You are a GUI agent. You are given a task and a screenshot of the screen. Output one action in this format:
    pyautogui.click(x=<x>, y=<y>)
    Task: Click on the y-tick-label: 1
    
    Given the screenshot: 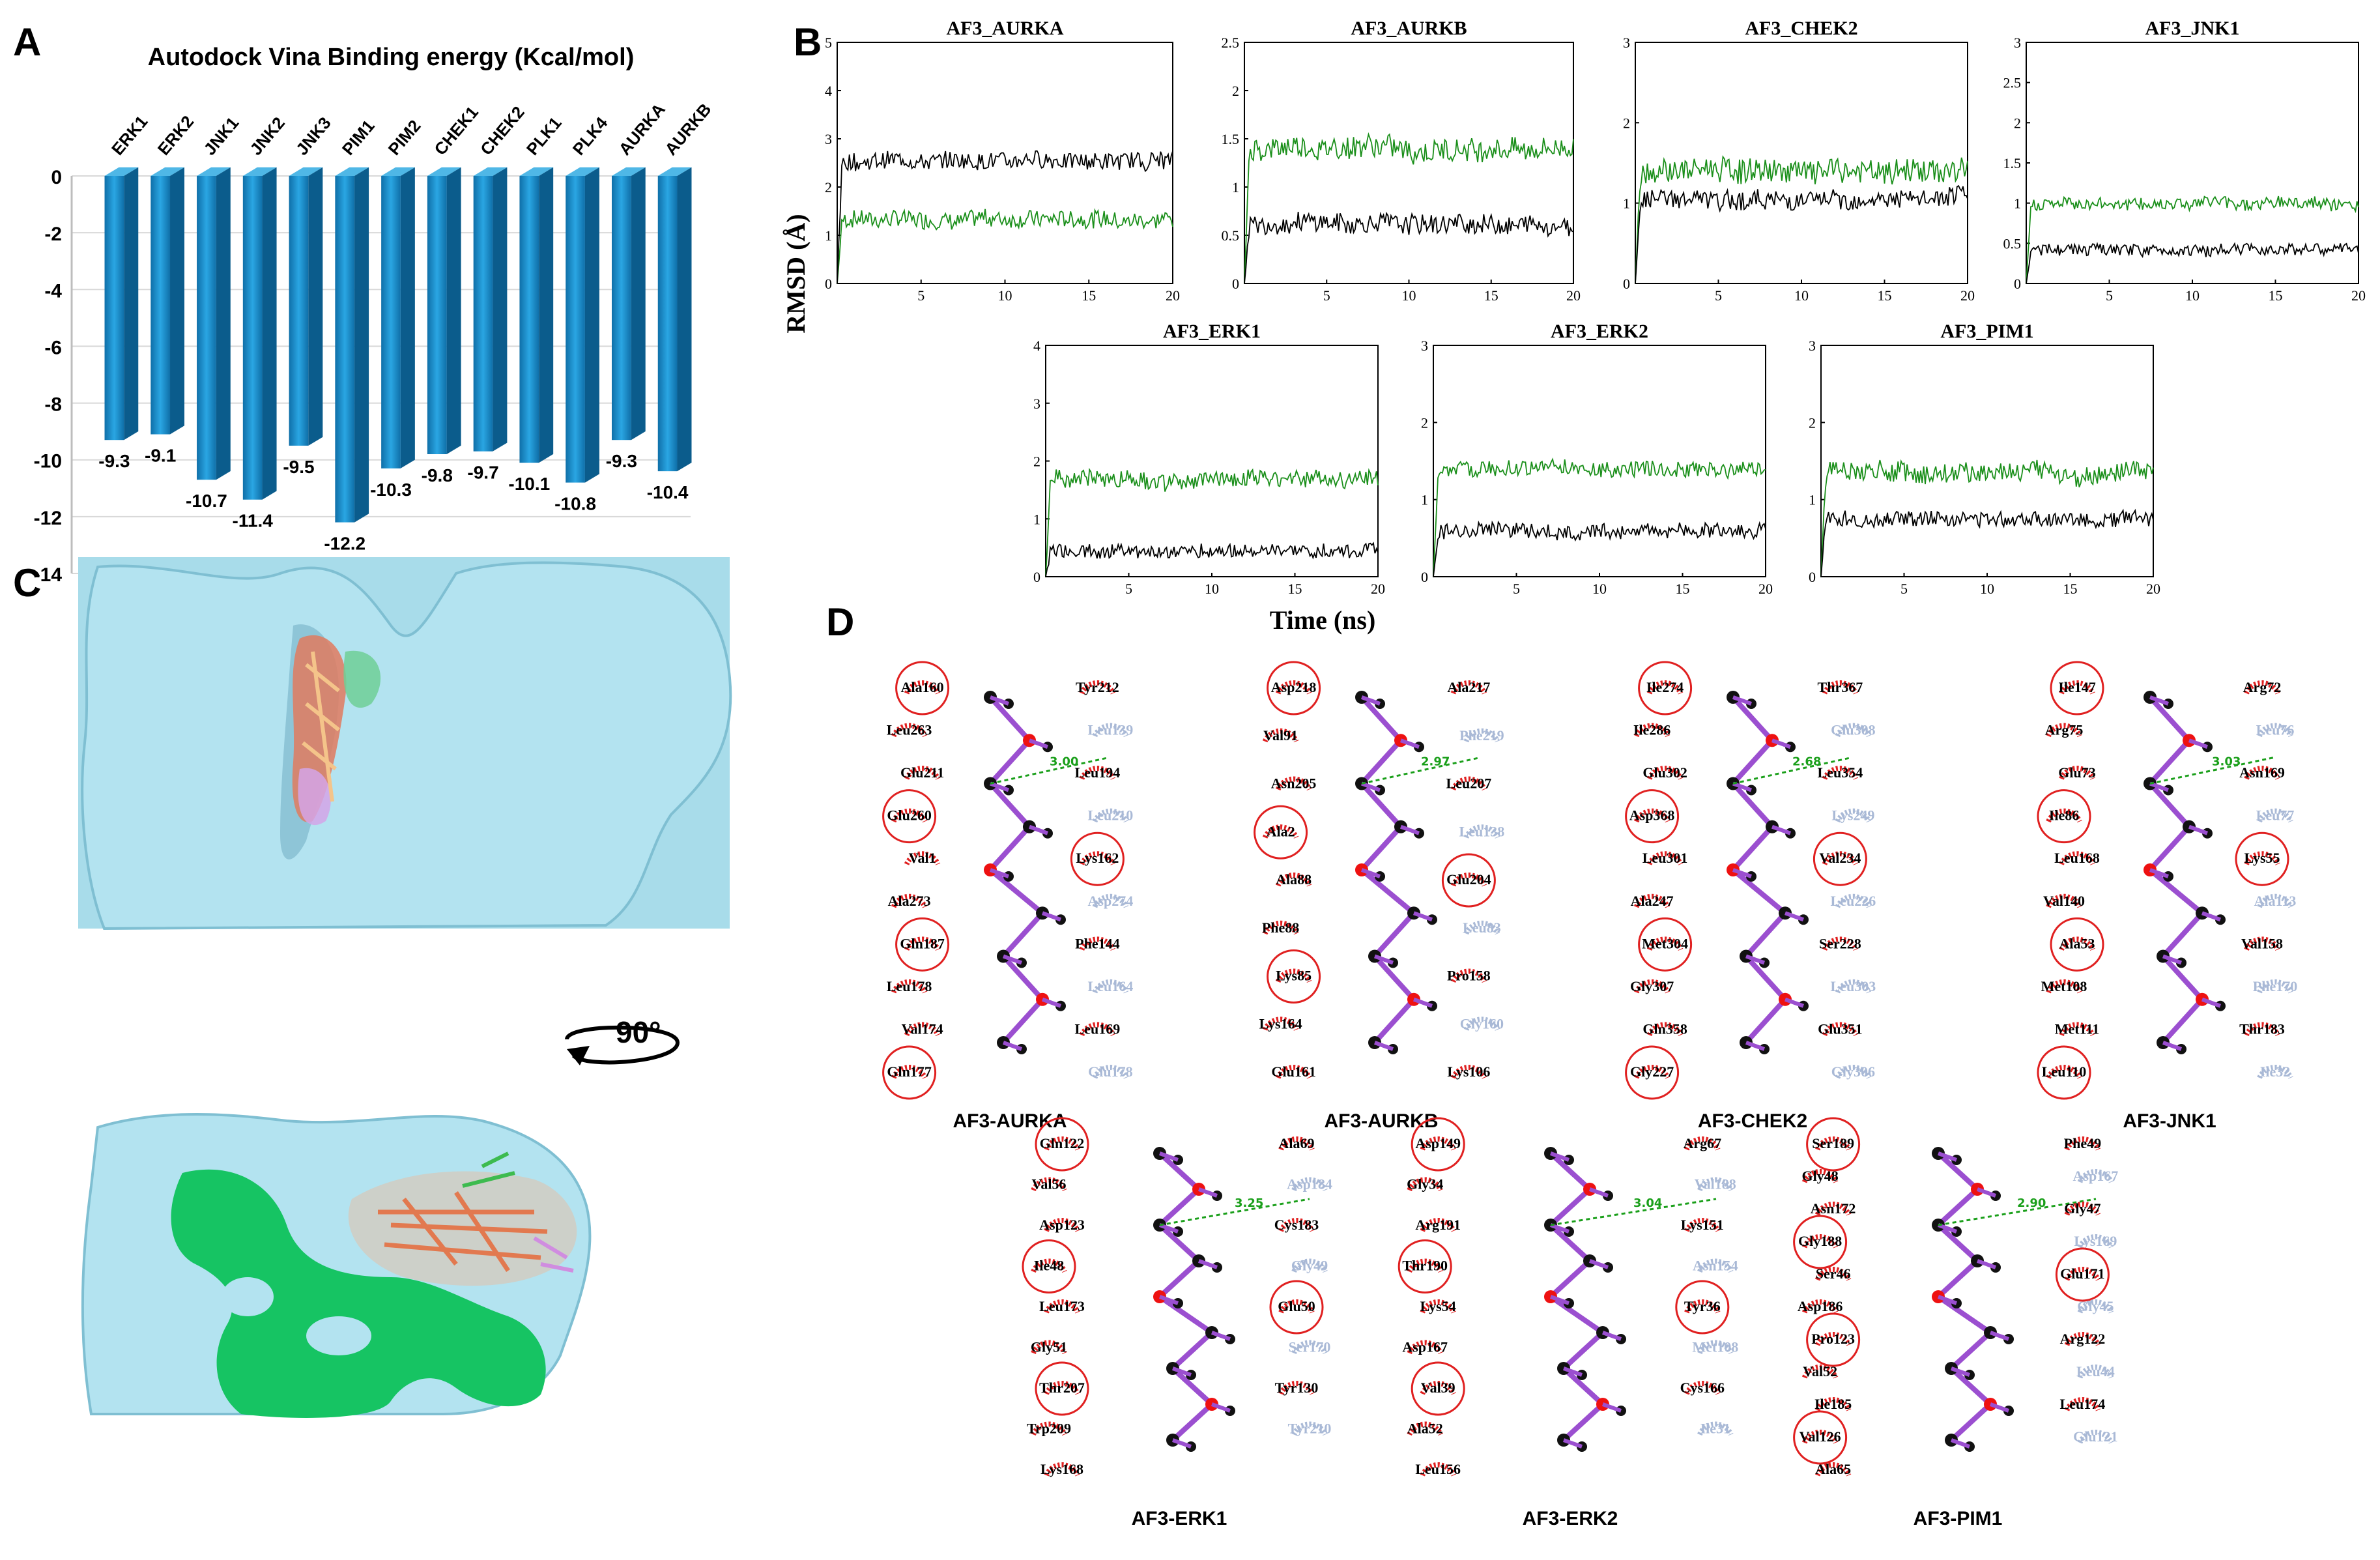 What is the action you would take?
    pyautogui.click(x=1813, y=500)
    